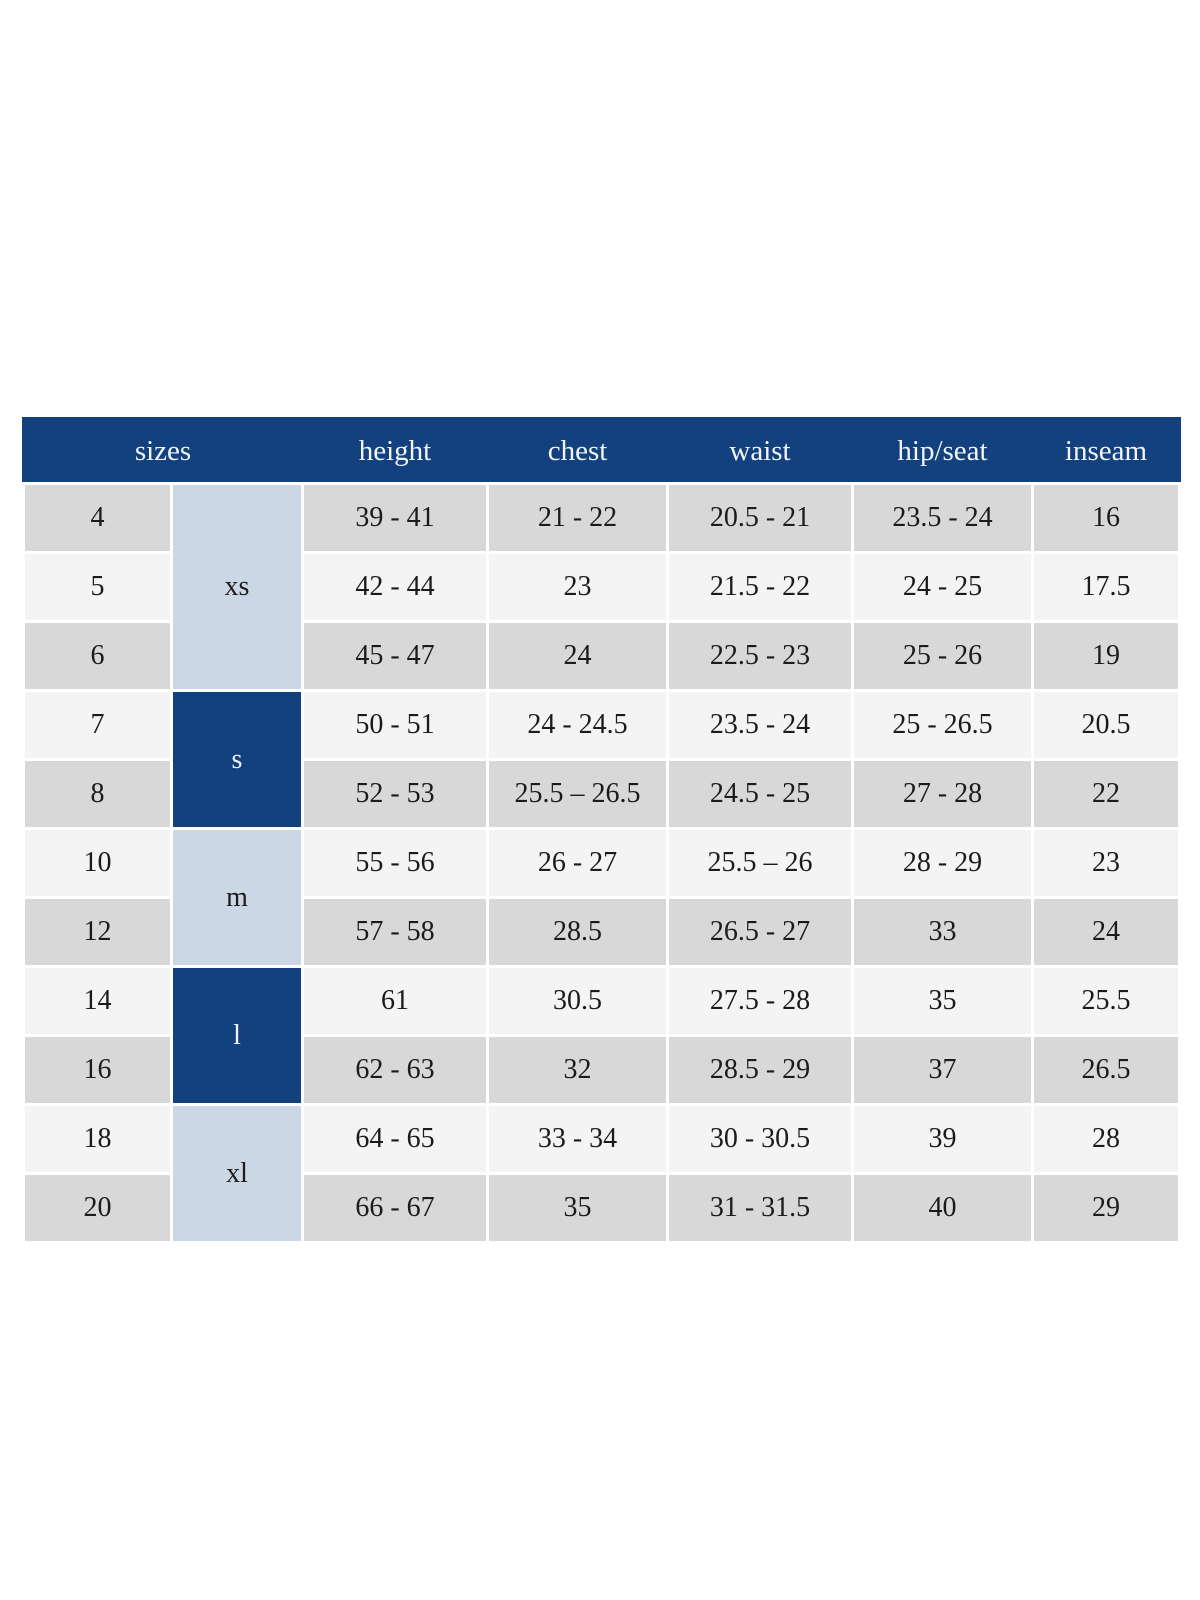 The height and width of the screenshot is (1600, 1200). I want to click on hip-seat-cell: 39, so click(942, 1139).